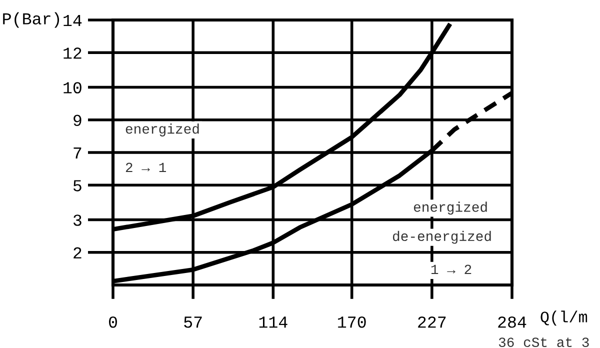  What do you see at coordinates (441, 237) in the screenshot?
I see `annotation: de-energized` at bounding box center [441, 237].